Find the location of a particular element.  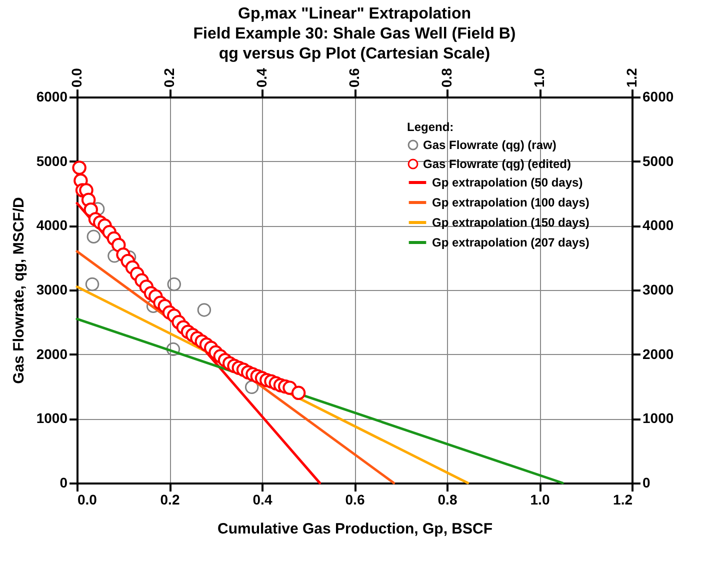

y-tick-label: 4000 is located at coordinates (52, 225).